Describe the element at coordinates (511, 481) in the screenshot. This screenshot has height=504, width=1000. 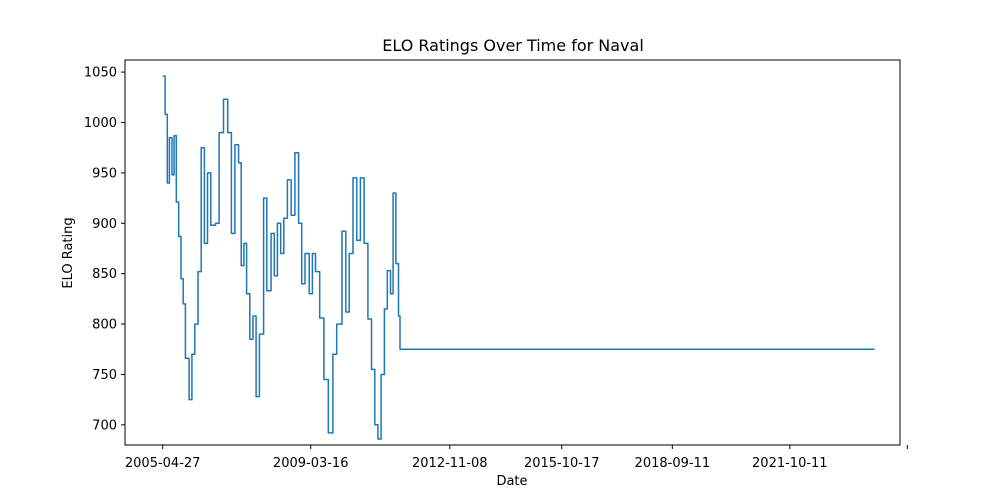
I see `x-axis-label: Date` at that location.